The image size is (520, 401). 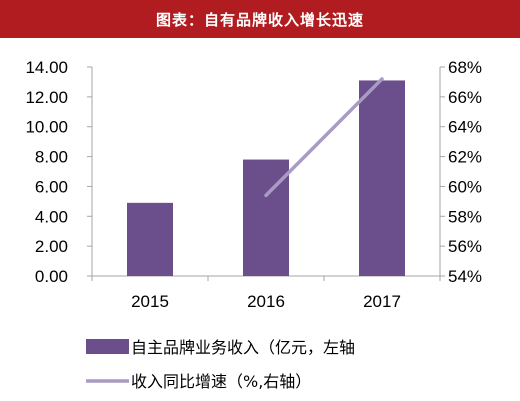 I want to click on chart-title-bar: 图表：自有品牌收入增长迅速, so click(x=260, y=19).